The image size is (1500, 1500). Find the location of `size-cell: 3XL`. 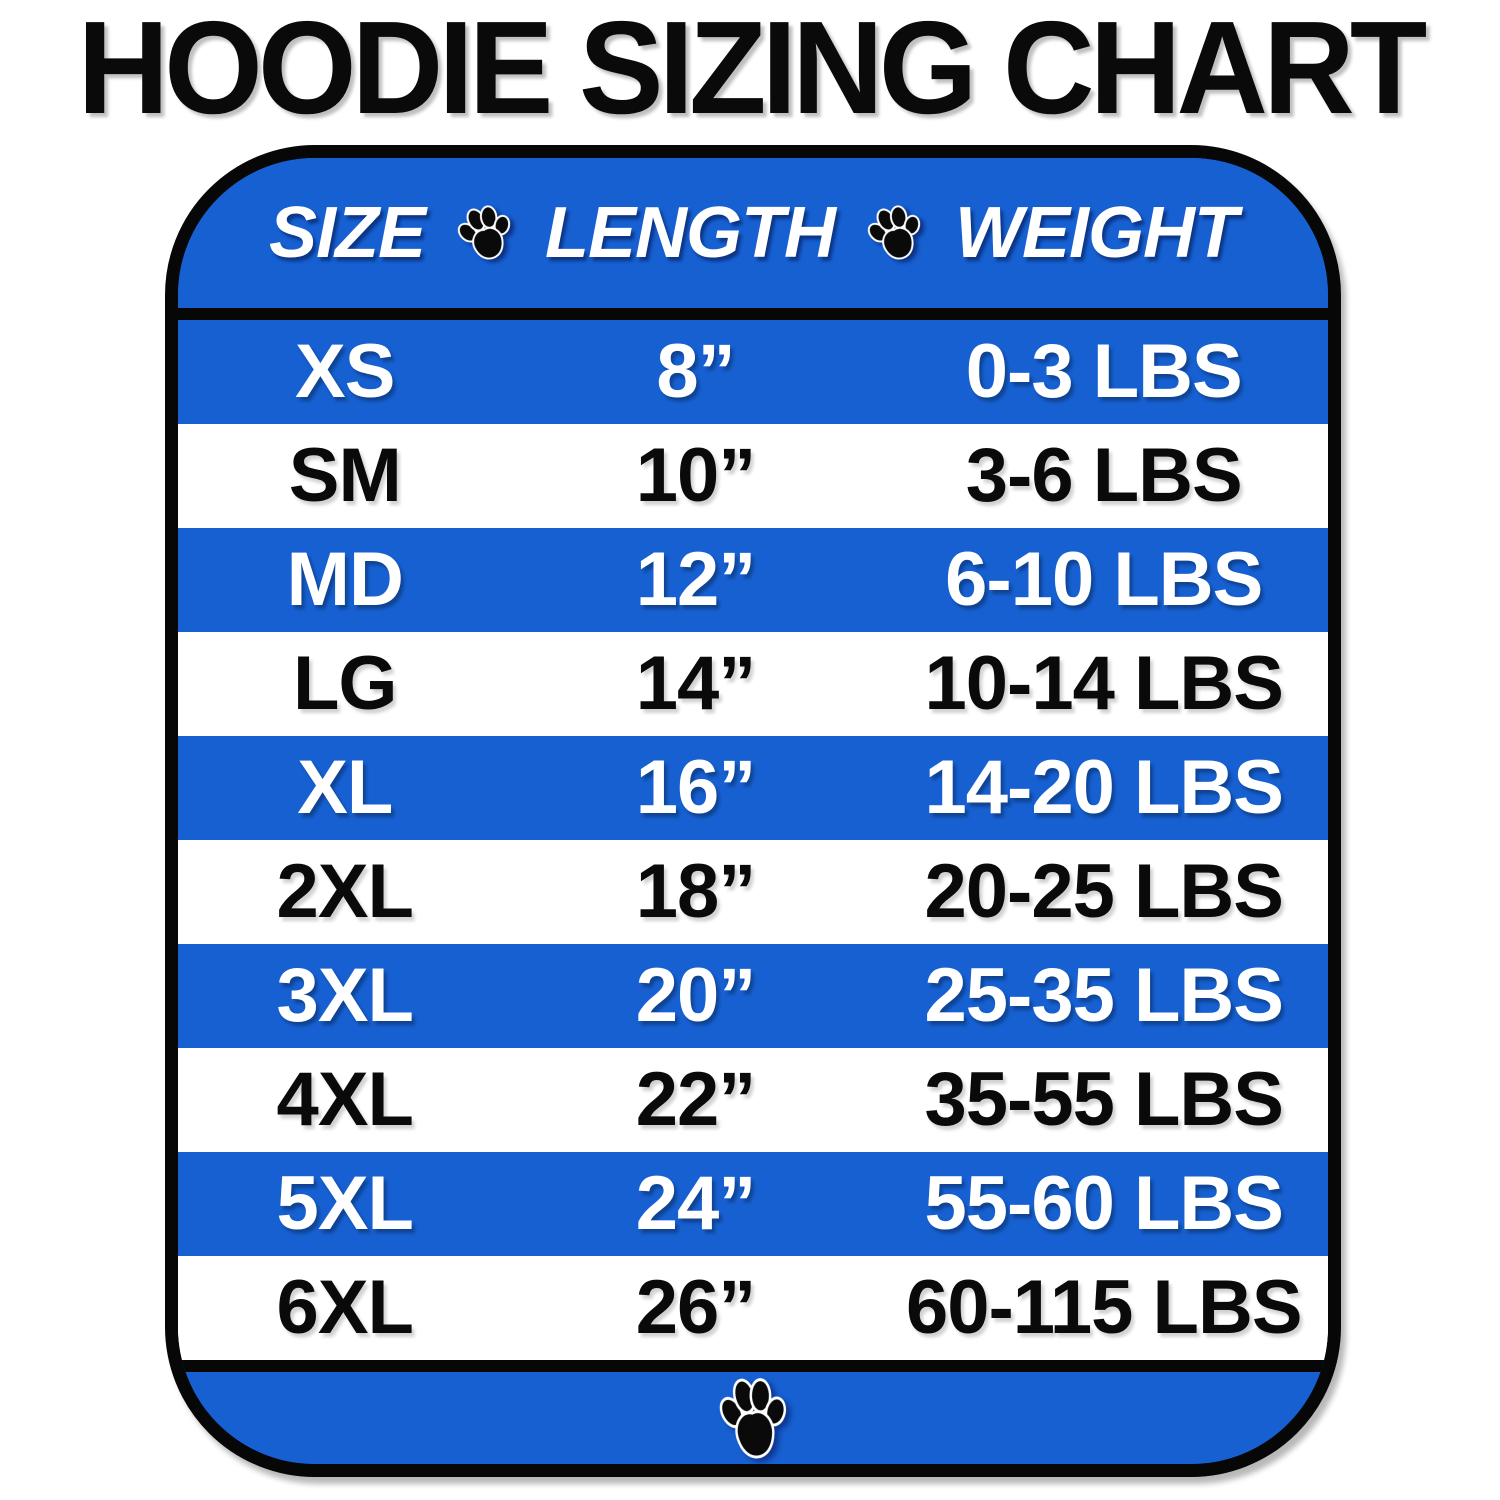

size-cell: 3XL is located at coordinates (345, 995).